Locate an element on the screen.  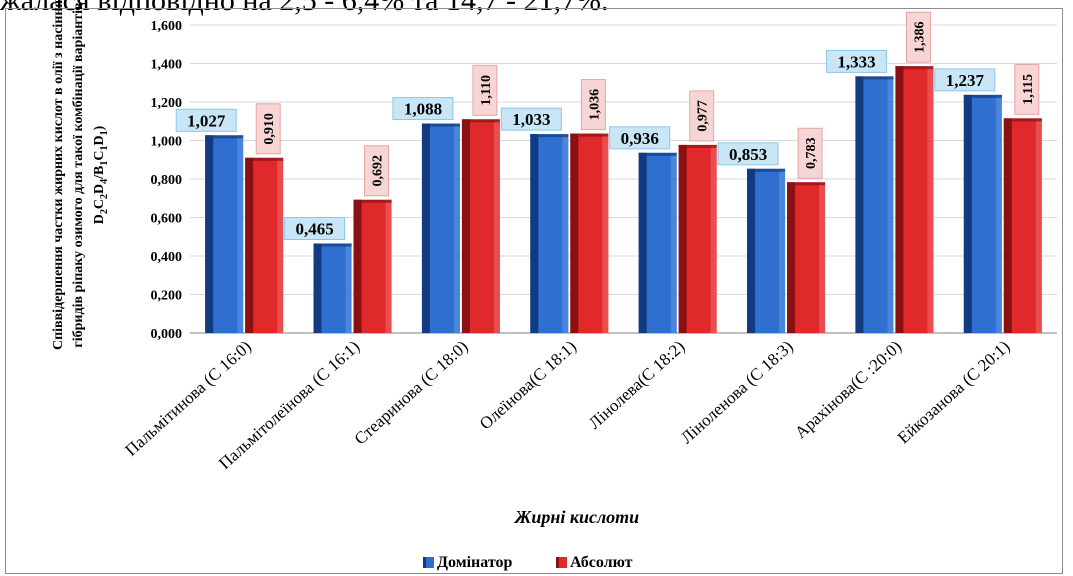
legend-swatch-absolut is located at coordinates (561, 562).